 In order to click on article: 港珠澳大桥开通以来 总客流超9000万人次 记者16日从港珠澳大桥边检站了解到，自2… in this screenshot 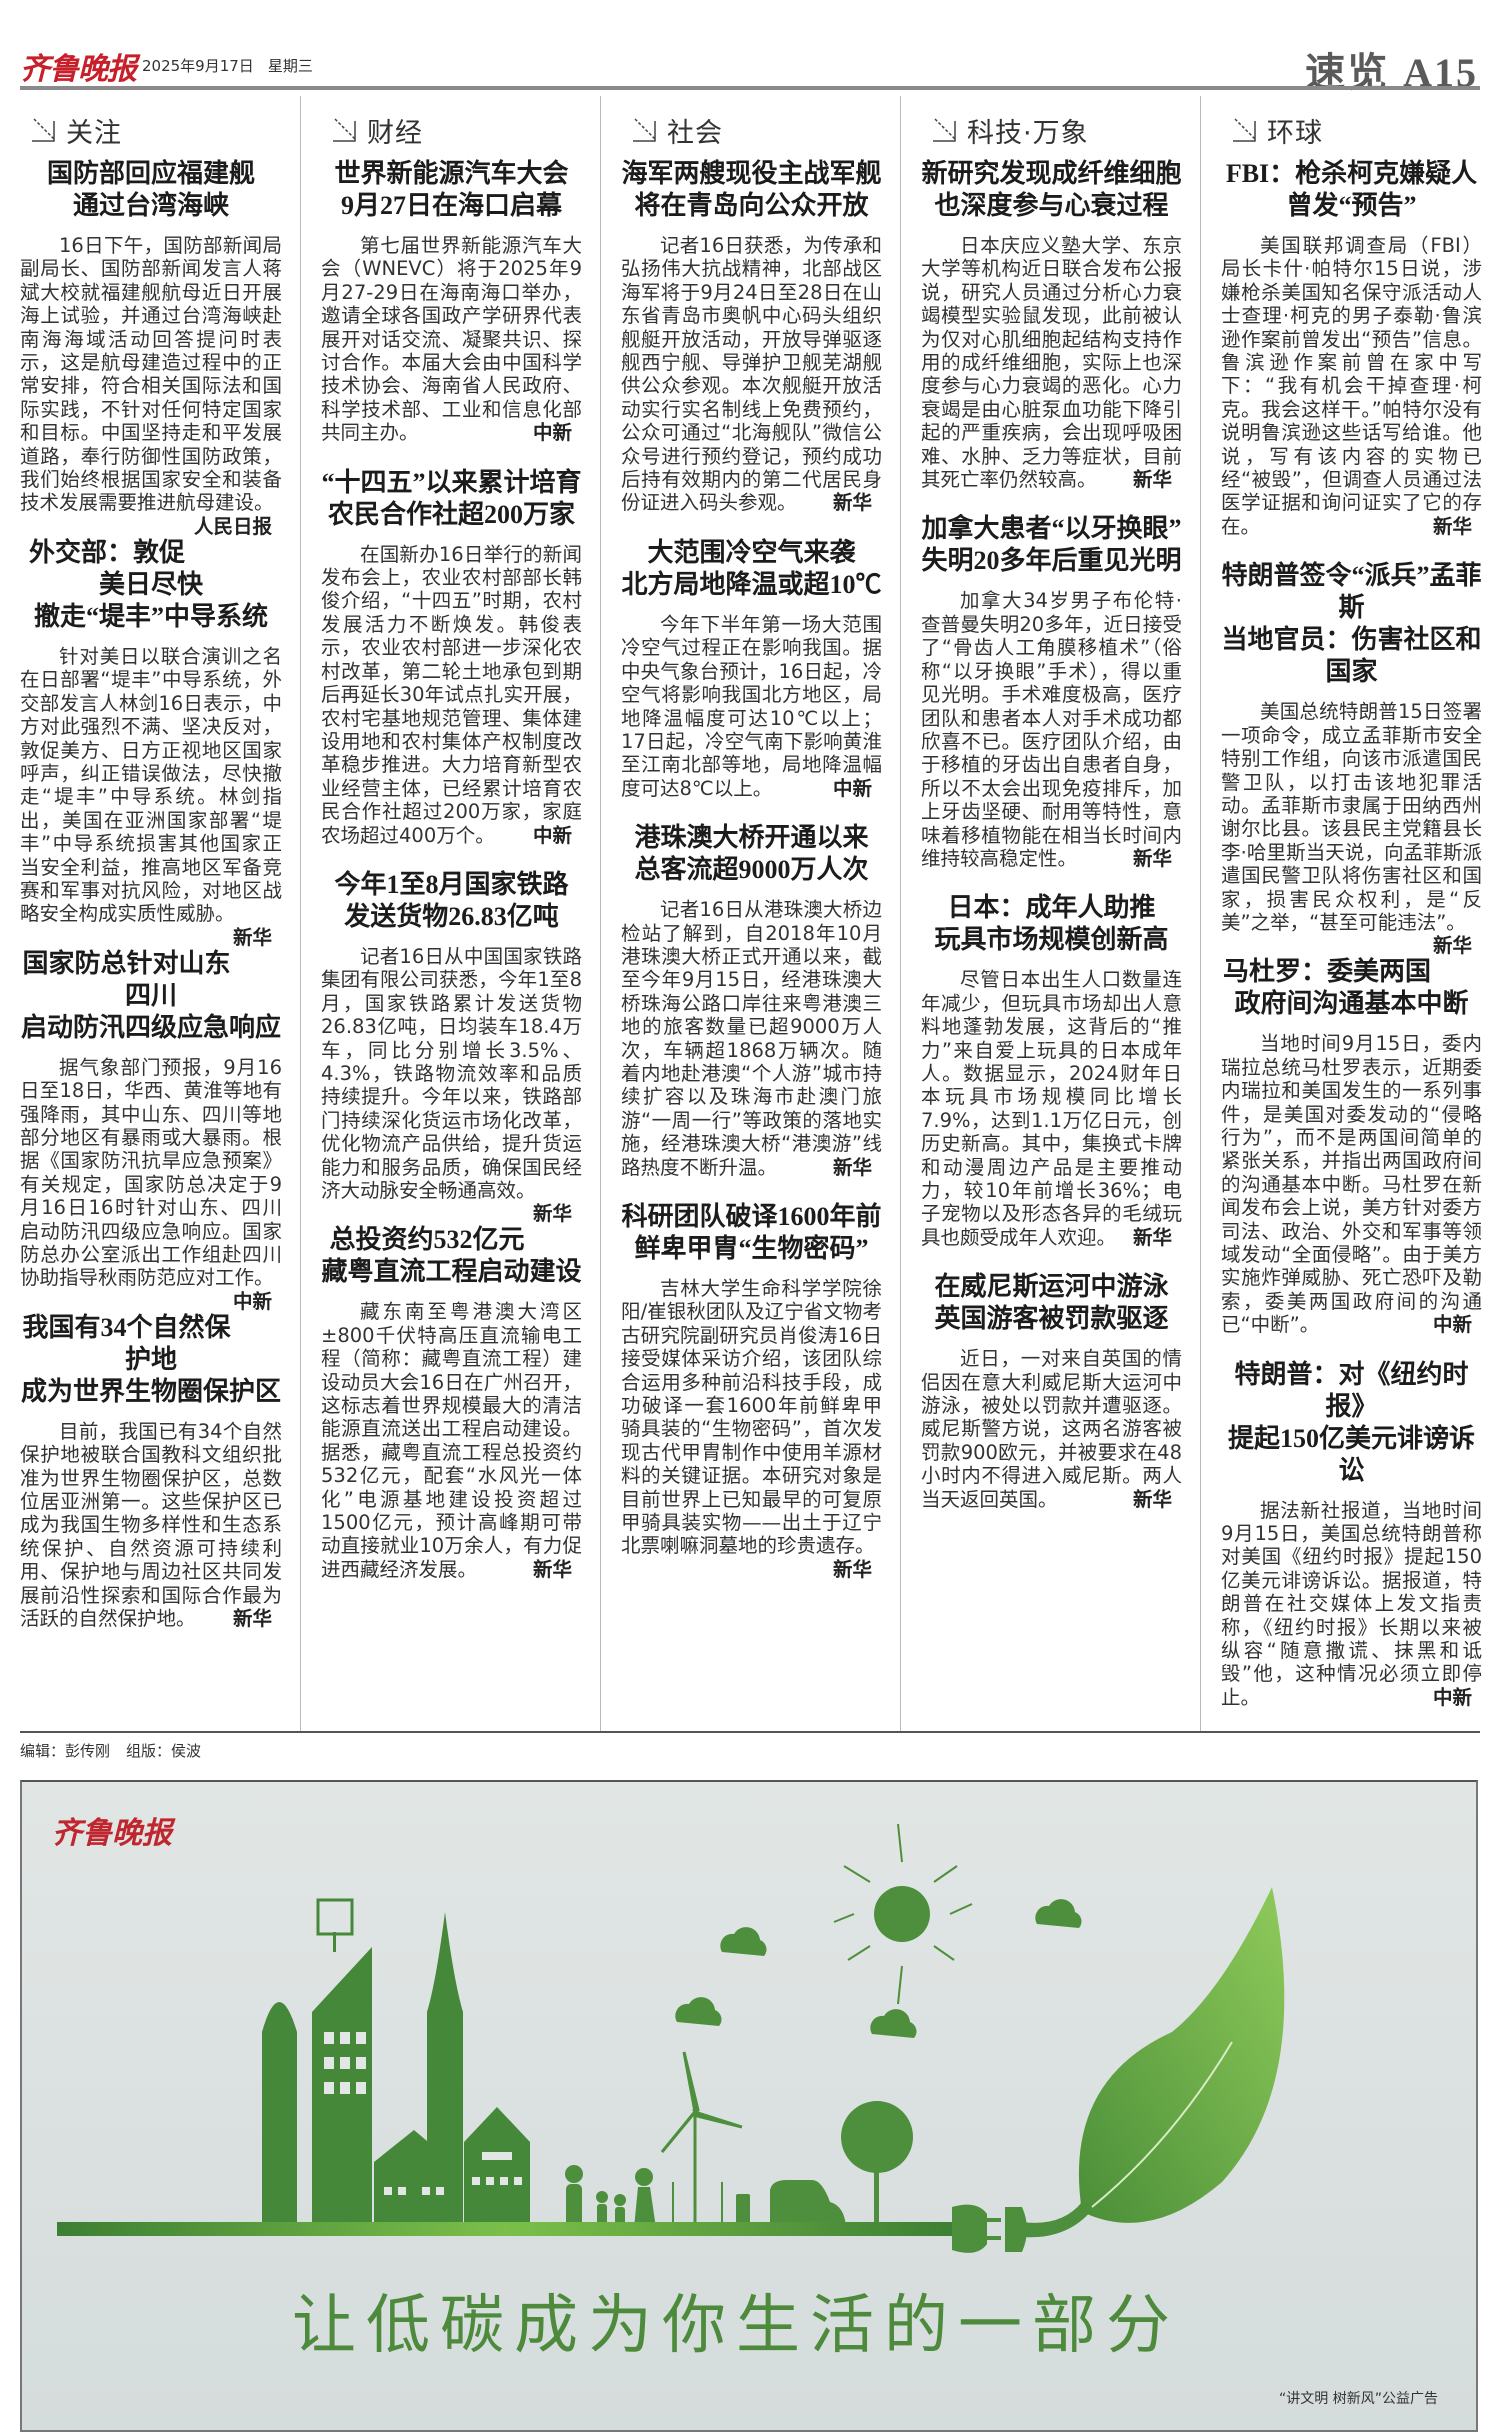, I will do `click(751, 1000)`.